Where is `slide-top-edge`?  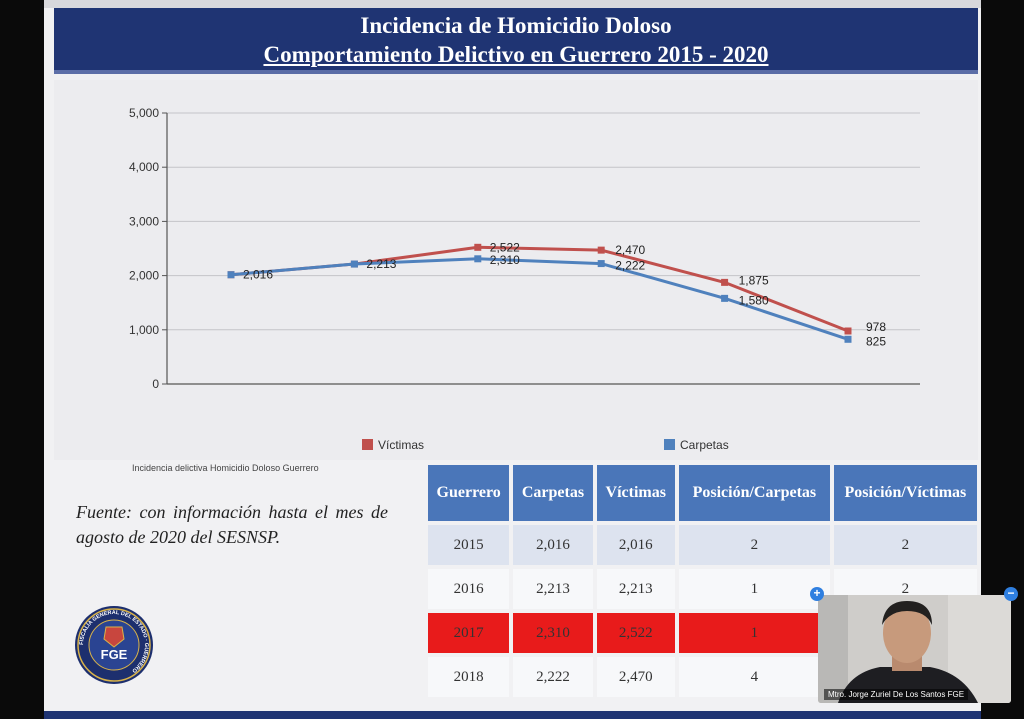
slide-top-edge is located at coordinates (512, 4).